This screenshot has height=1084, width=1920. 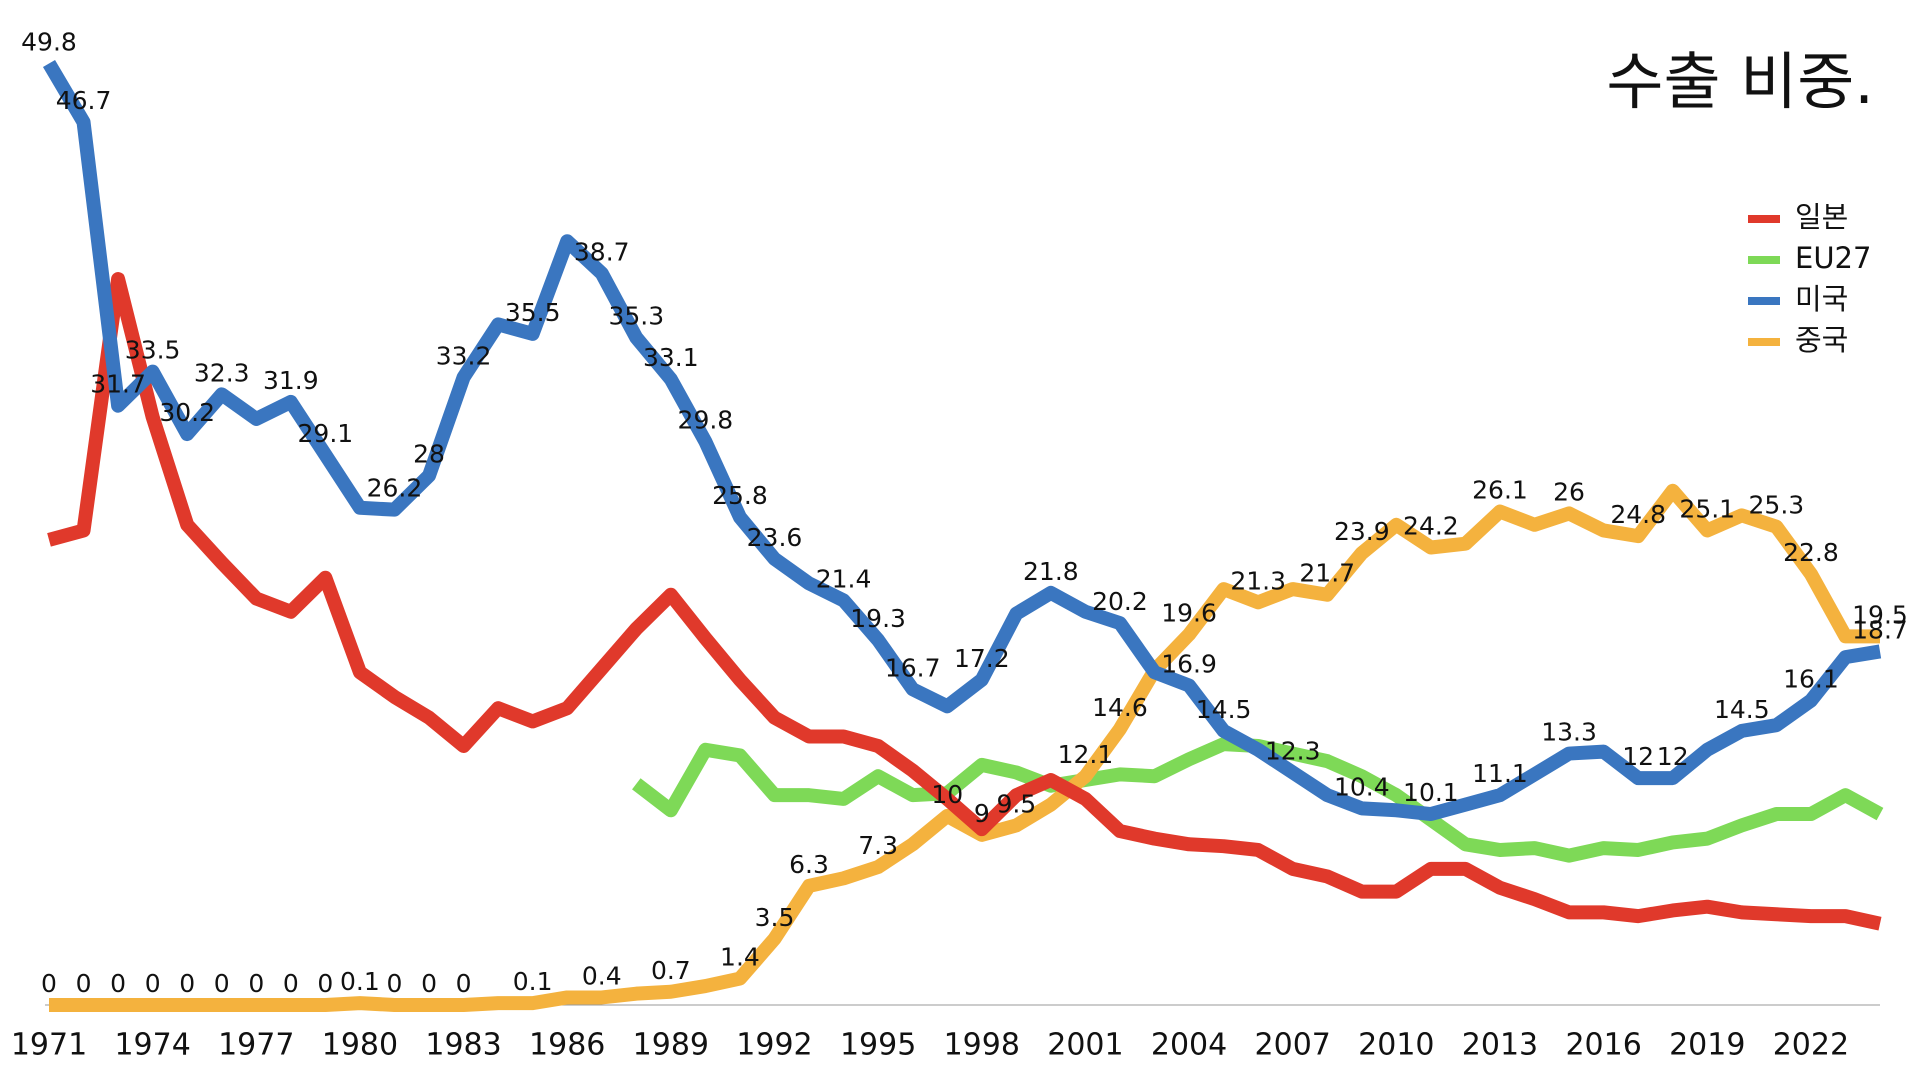 What do you see at coordinates (878, 618) in the screenshot?
I see `data-label: 19.3` at bounding box center [878, 618].